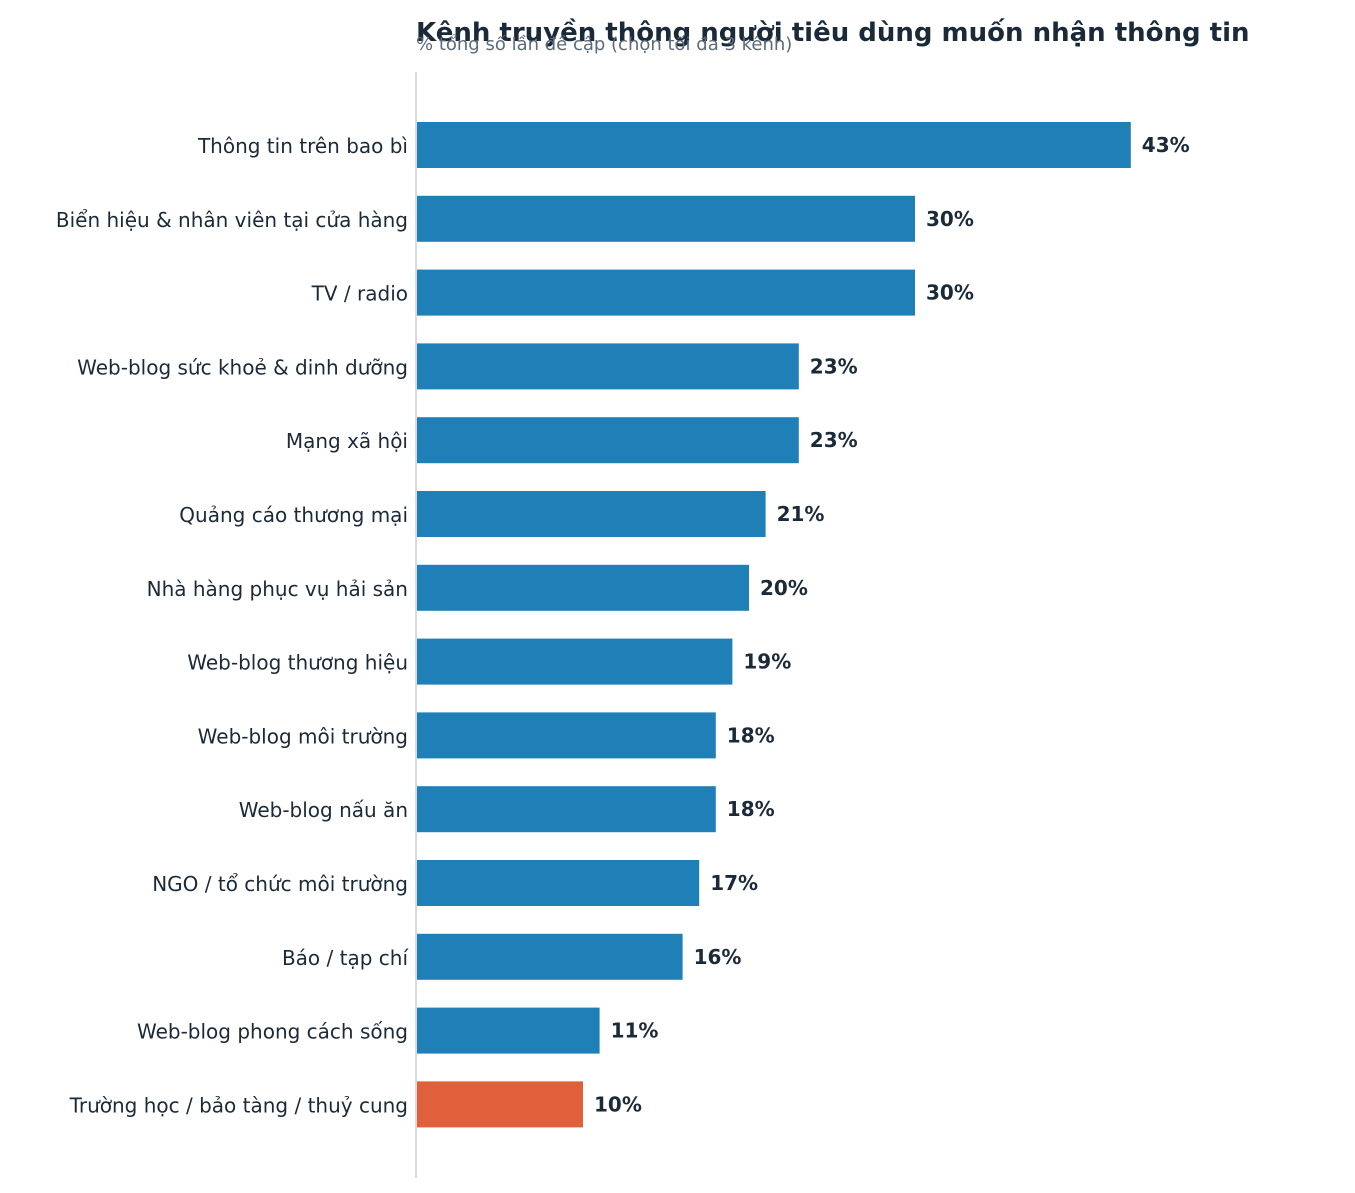 This screenshot has height=1193, width=1355. Describe the element at coordinates (618, 1104) in the screenshot. I see `value-label-13: 10%` at that location.